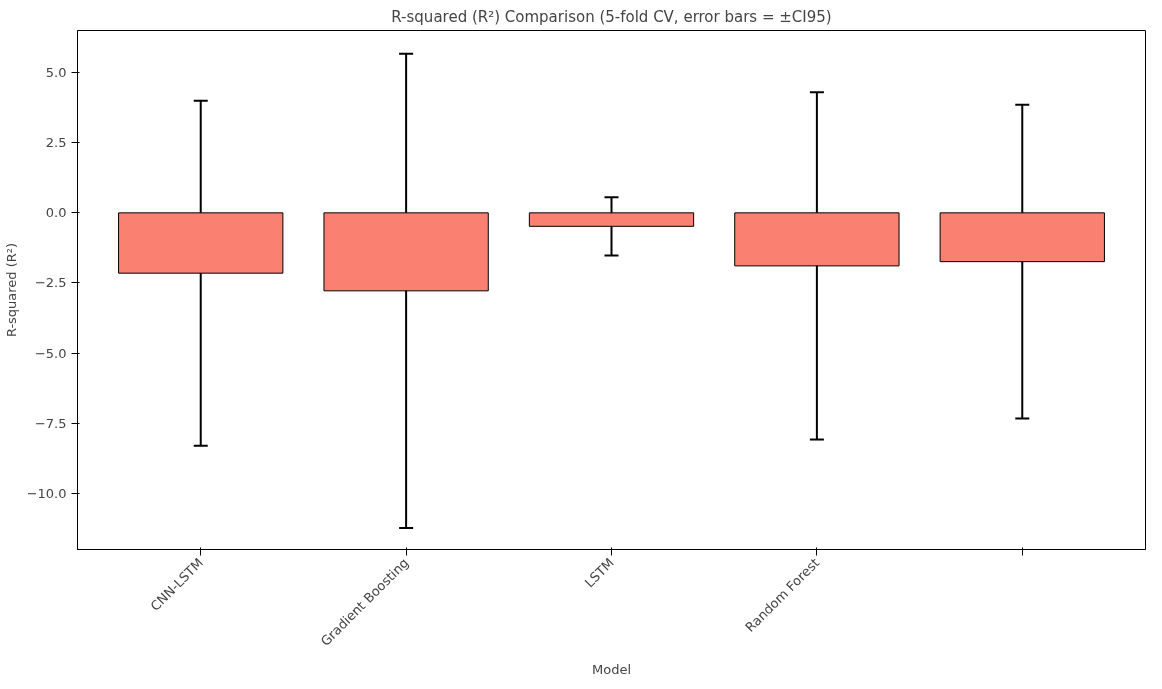 The image size is (1162, 689). Describe the element at coordinates (56, 213) in the screenshot. I see `y-tick-label: 0.0` at that location.